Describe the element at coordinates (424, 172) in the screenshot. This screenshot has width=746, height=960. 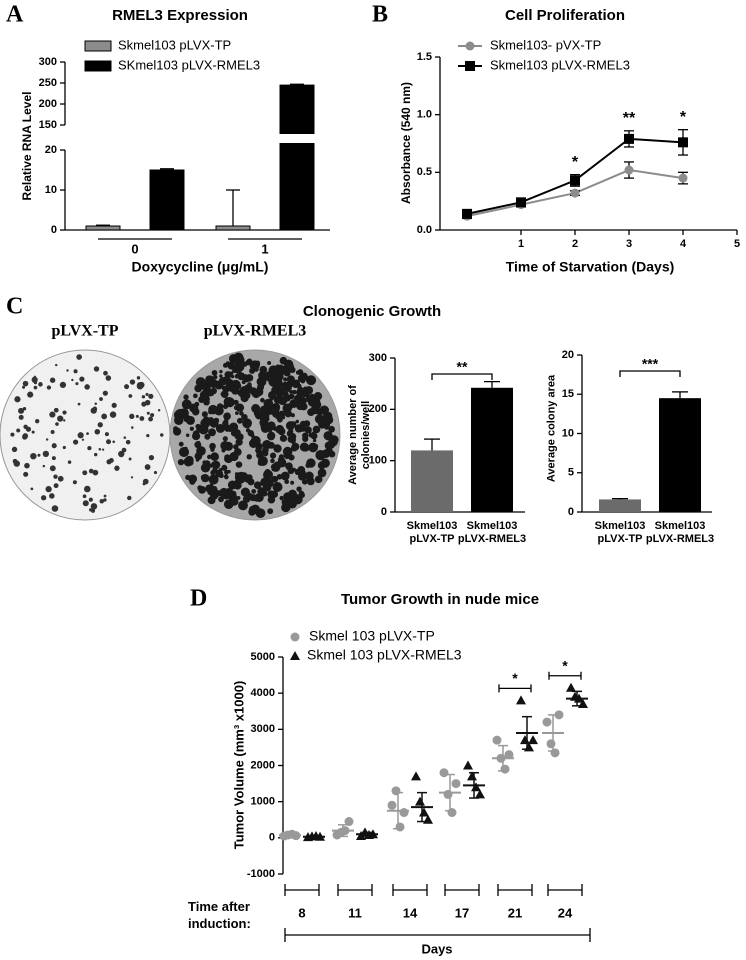
I see `y-tick-label: 0.5` at that location.